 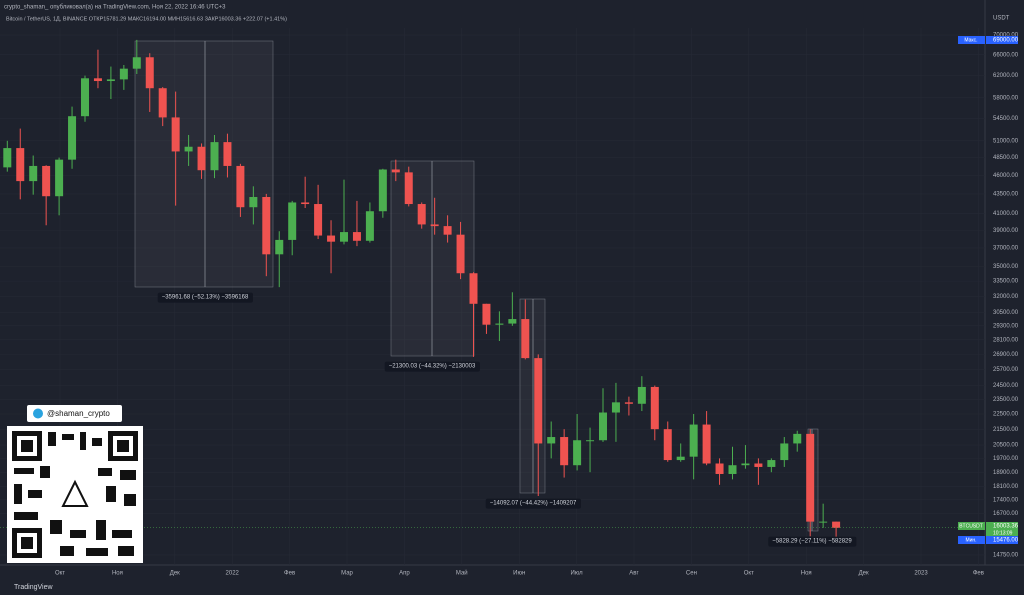 What do you see at coordinates (289, 574) in the screenshot?
I see `x-tick-label: Фев` at bounding box center [289, 574].